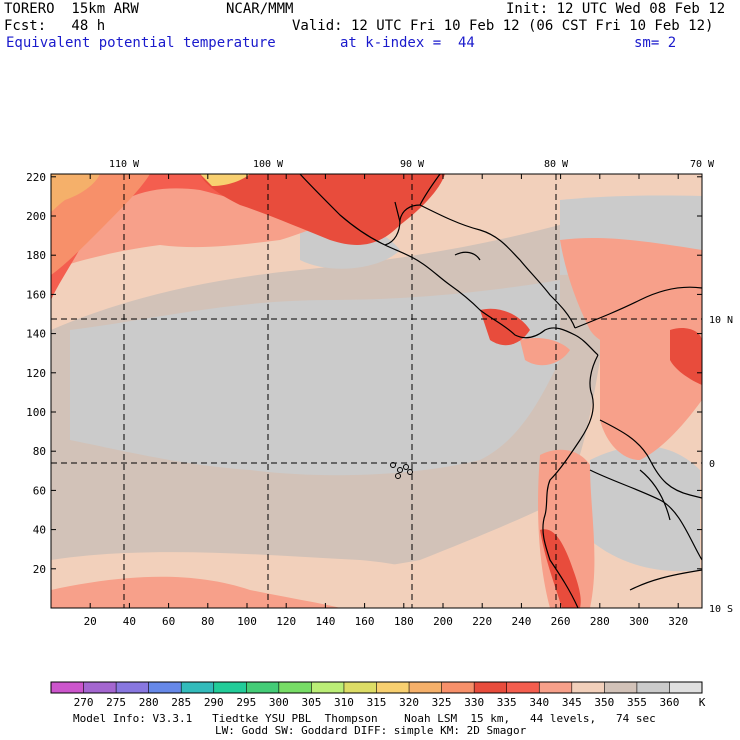 This screenshot has height=740, width=740. What do you see at coordinates (570, 481) in the screenshot?
I see `south-america-pacific` at bounding box center [570, 481].